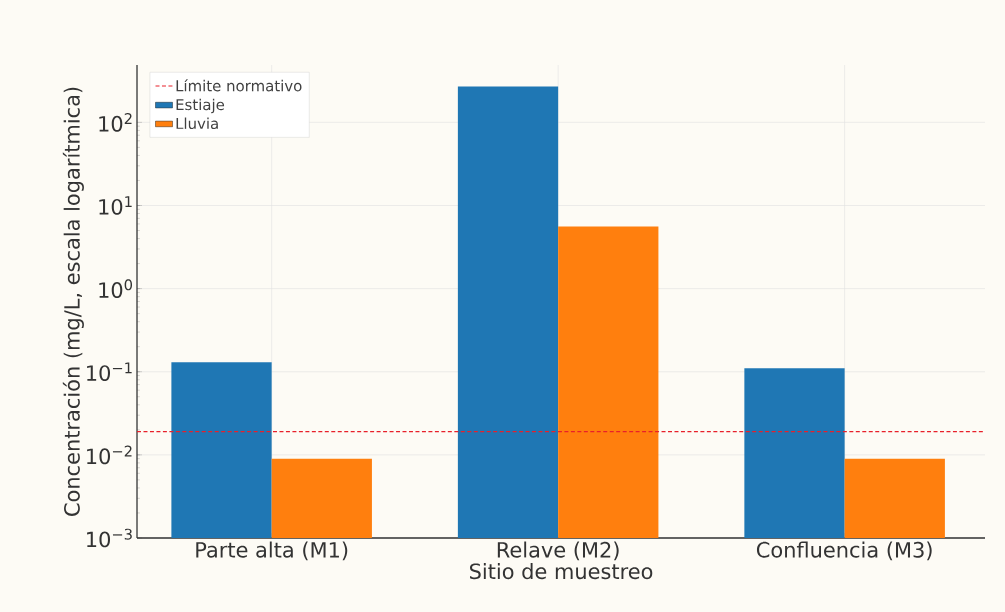  What do you see at coordinates (73, 301) in the screenshot?
I see `y-axis-title: Concentración (mg/L, escala logarítmica)` at bounding box center [73, 301].